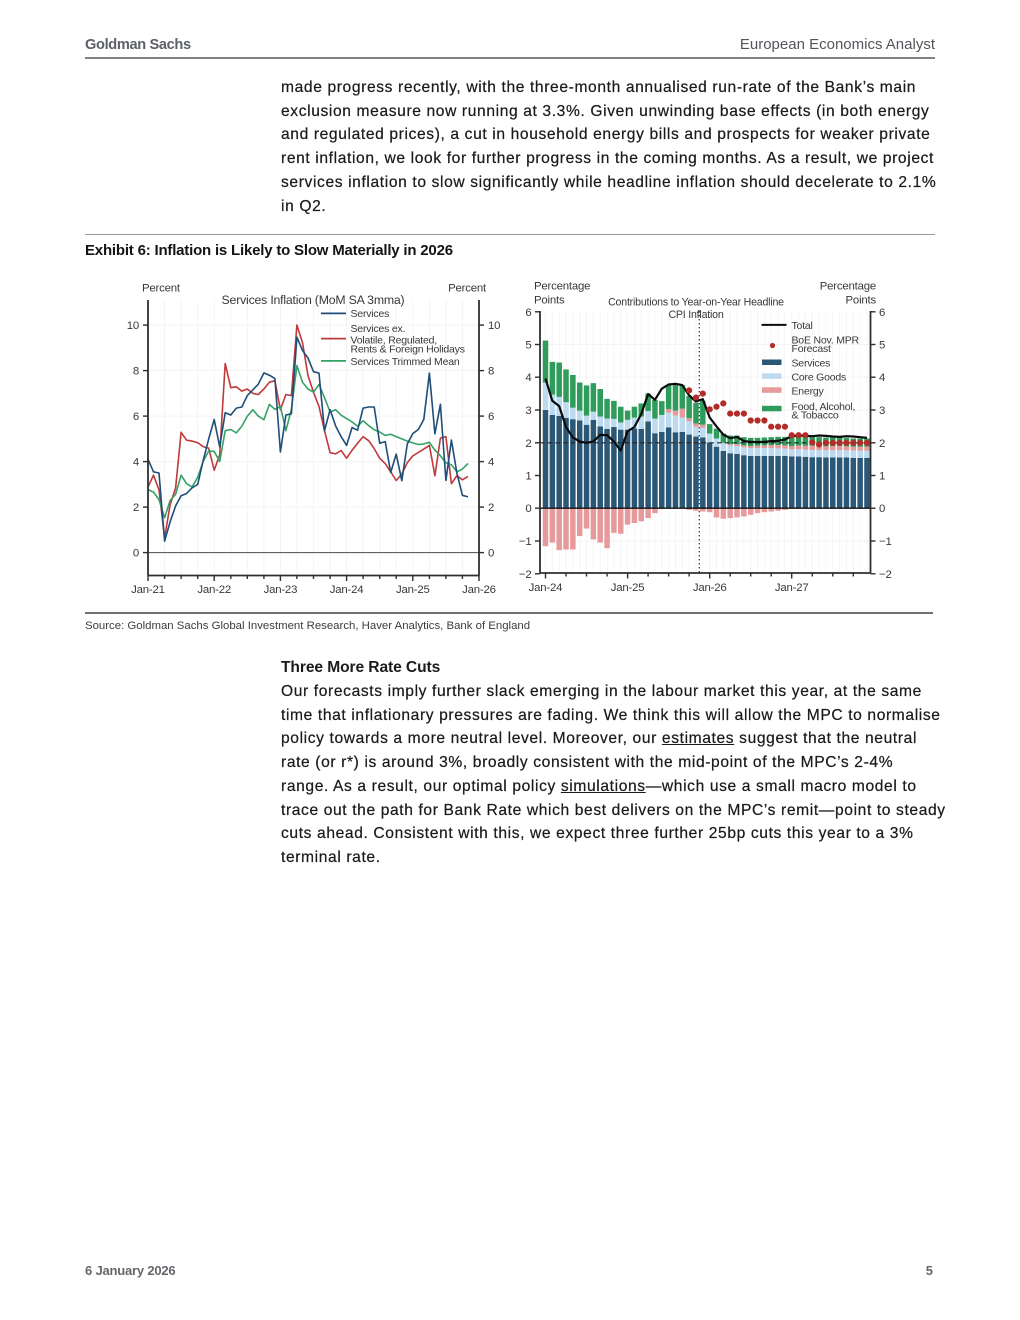 The image size is (1020, 1320). I want to click on svg-text: Jan-22, so click(214, 590).